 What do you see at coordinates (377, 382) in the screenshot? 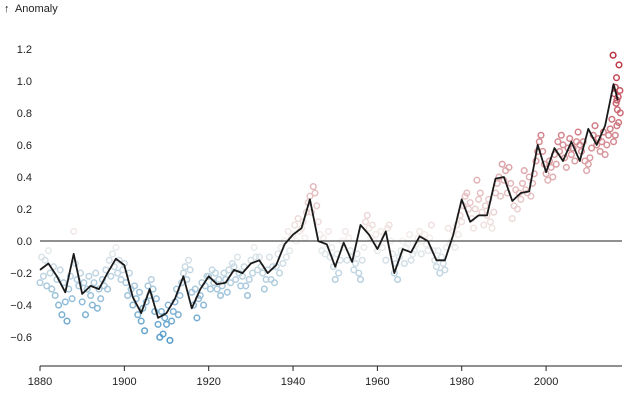
I see `x-tick-label: 1960` at bounding box center [377, 382].